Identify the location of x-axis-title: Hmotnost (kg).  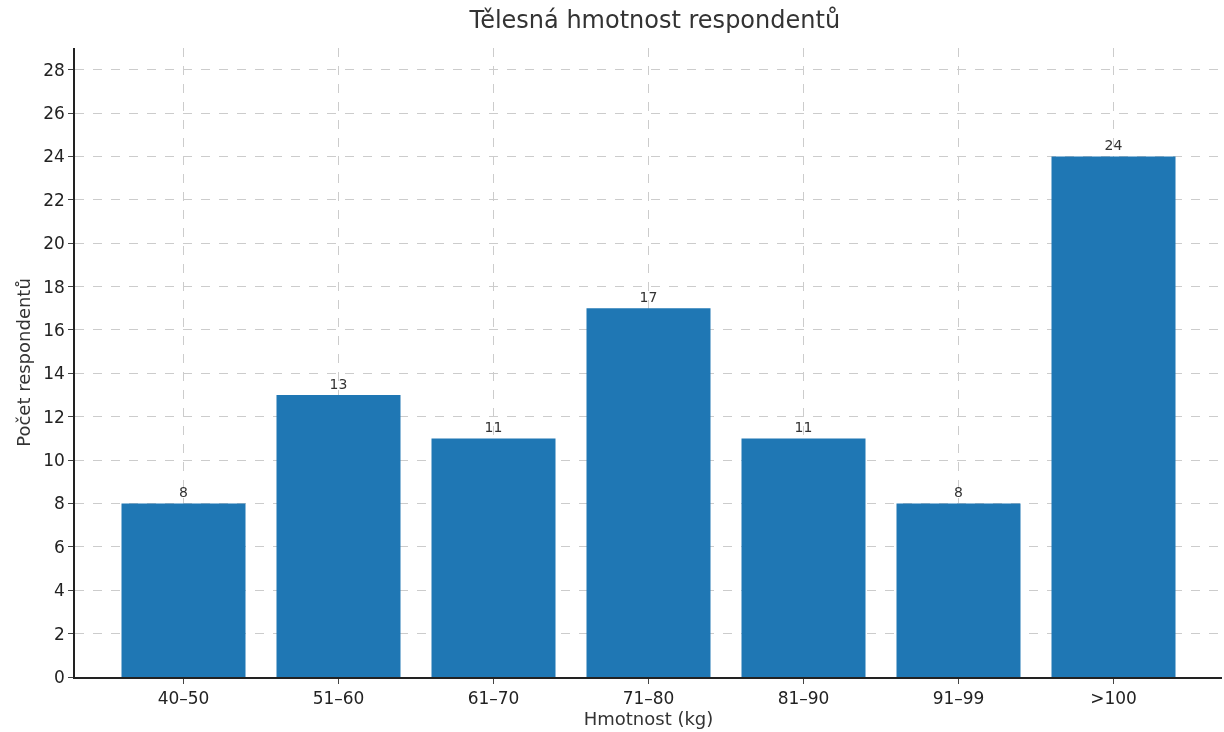
(648, 719).